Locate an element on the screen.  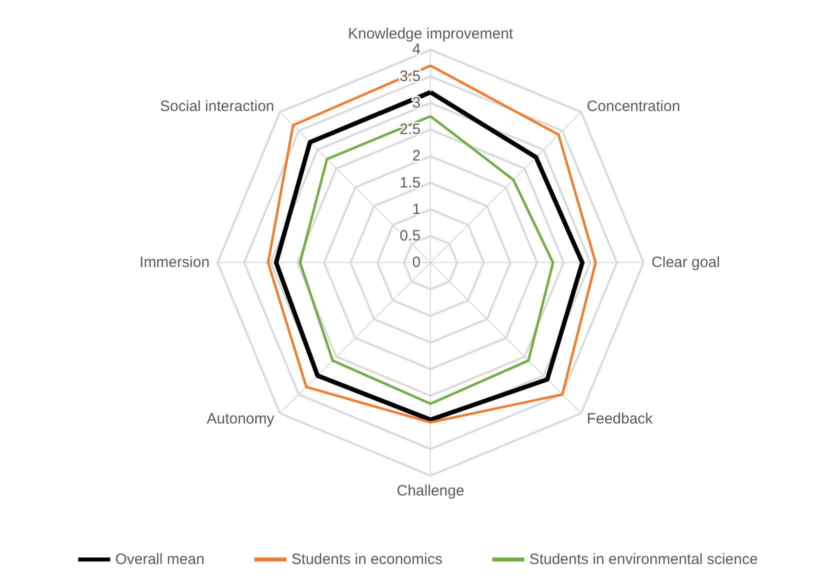
y-tick-label: 0 is located at coordinates (416, 263).